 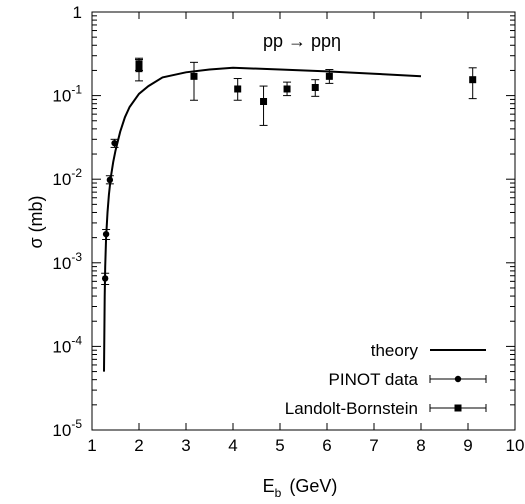 I want to click on x-tick-label: 5, so click(x=279, y=445).